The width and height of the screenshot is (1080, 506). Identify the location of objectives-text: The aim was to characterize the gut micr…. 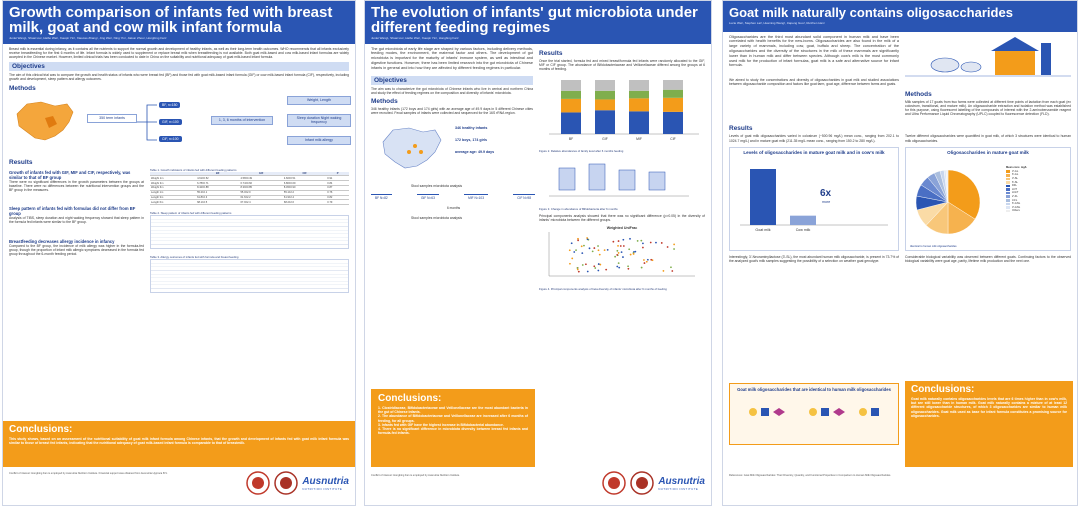
(452, 90).